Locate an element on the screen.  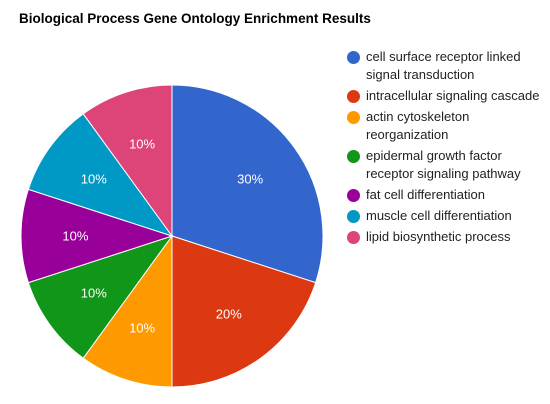
legend-item-6: muscle cell differentiation is located at coordinates (445, 216).